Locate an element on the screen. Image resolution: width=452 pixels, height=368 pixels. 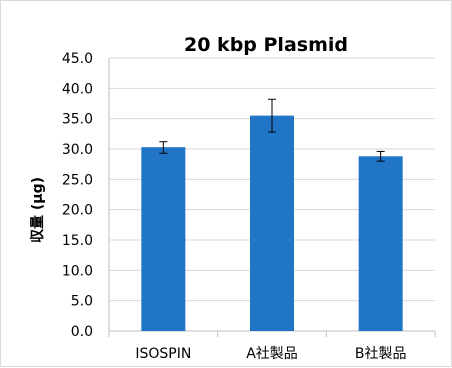
y-tick-label: 5.0 is located at coordinates (82, 302).